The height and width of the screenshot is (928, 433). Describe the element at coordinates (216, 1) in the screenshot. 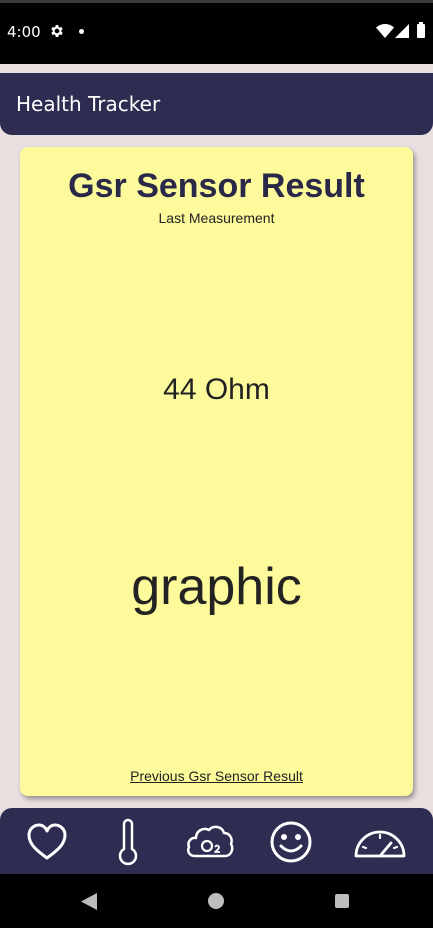

I see `status-bar-top-line` at that location.